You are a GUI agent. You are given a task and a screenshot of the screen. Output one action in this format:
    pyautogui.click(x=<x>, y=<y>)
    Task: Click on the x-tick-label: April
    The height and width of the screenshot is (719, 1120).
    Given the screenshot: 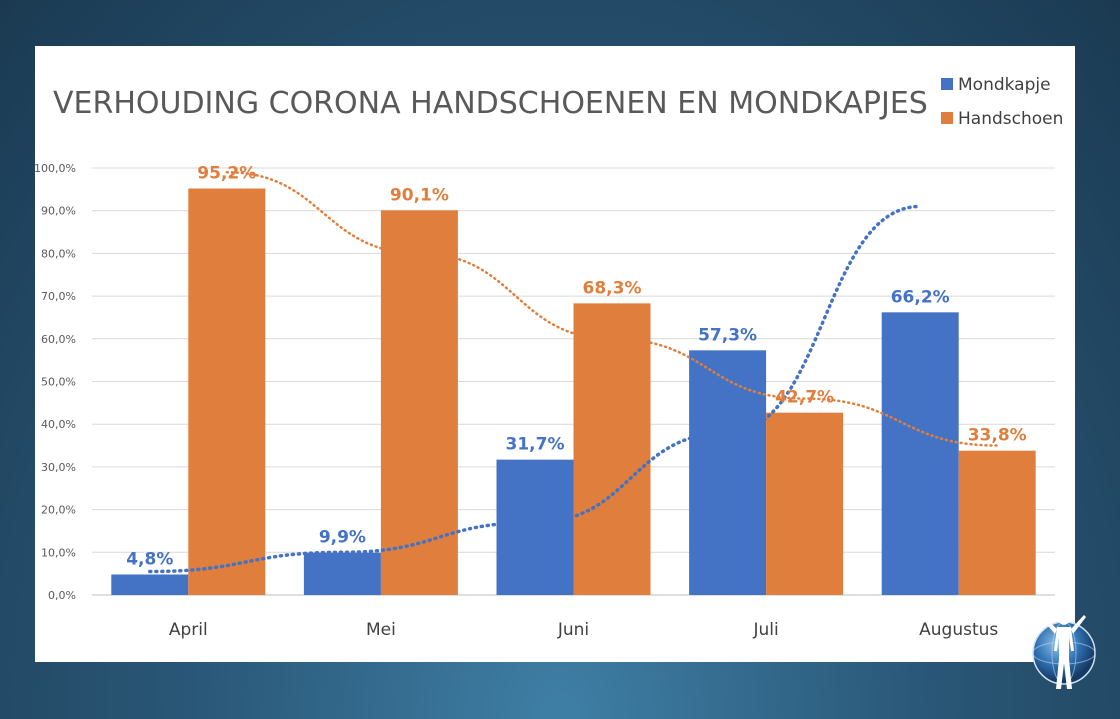 What is the action you would take?
    pyautogui.click(x=188, y=630)
    